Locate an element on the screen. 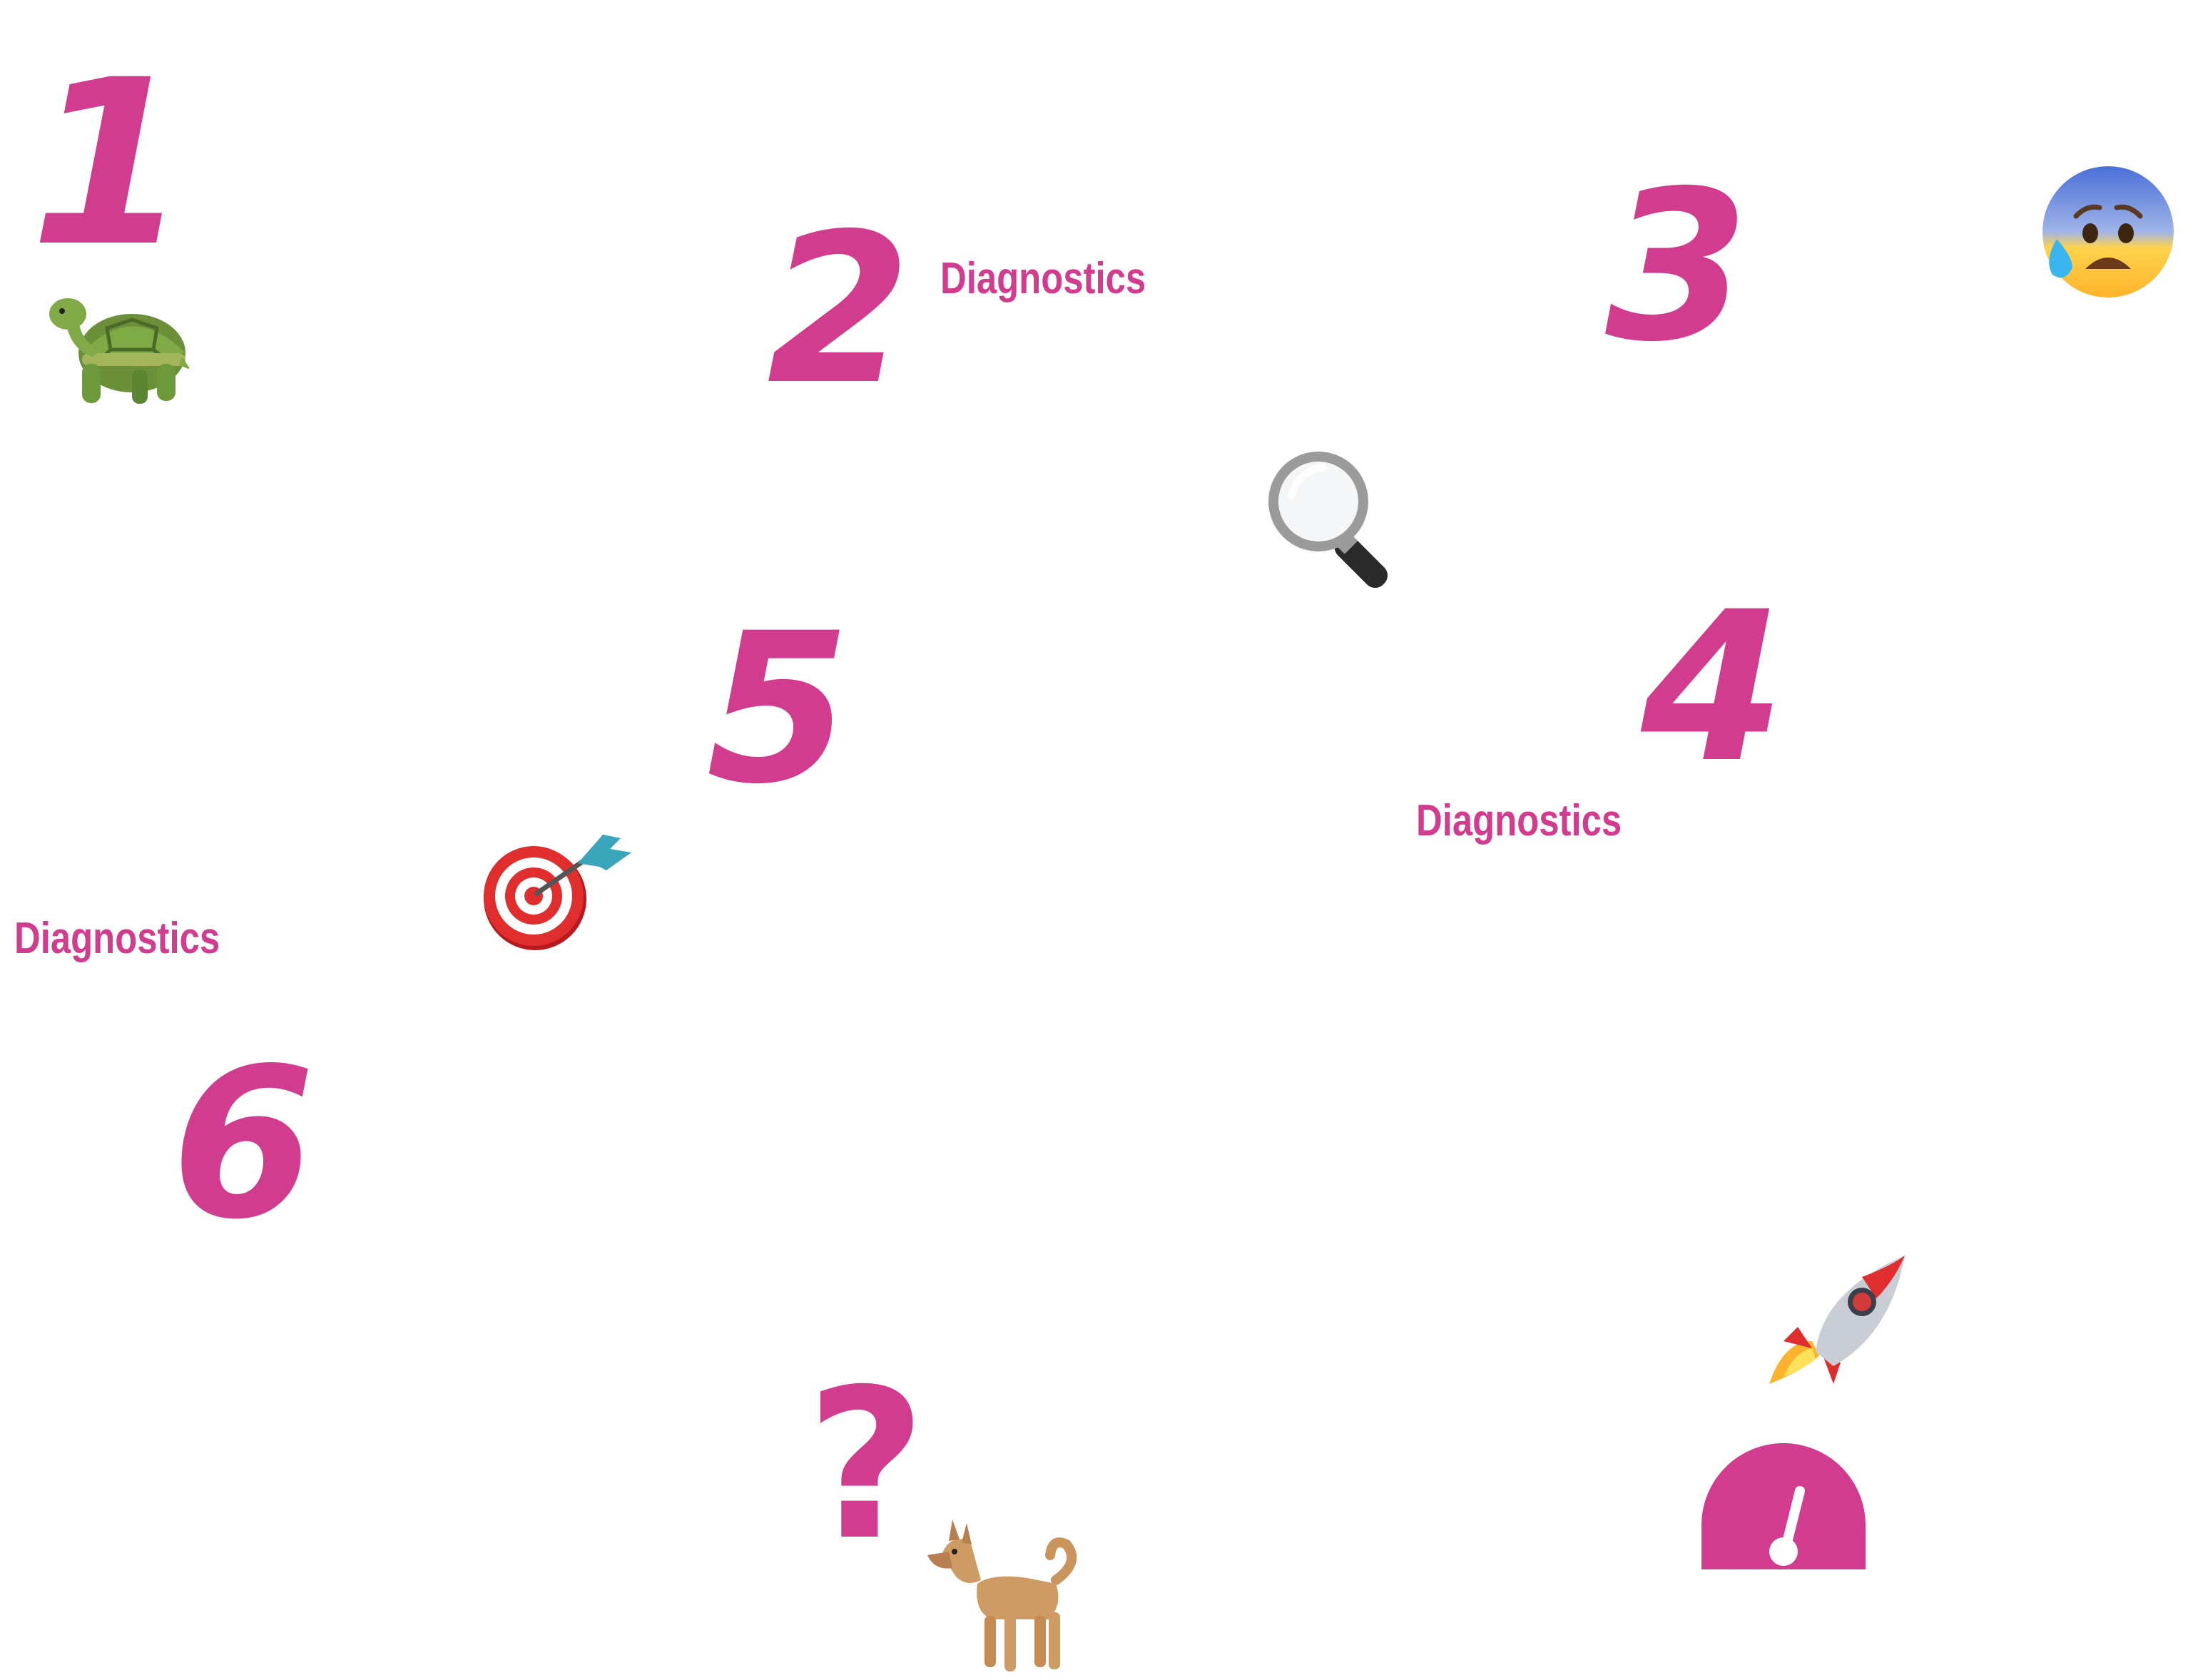 Image resolution: width=2193 pixels, height=1680 pixels. step-number-2: 2 is located at coordinates (839, 310).